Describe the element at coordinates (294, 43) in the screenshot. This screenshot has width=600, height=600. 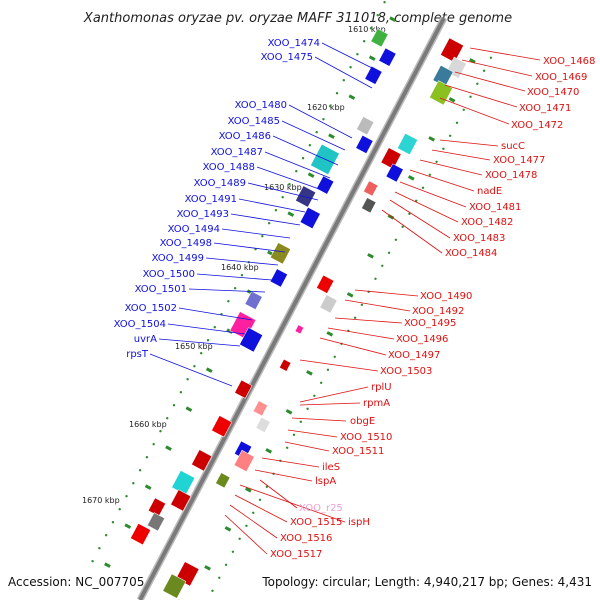
I see `gene-label-left: XOO_1474` at that location.